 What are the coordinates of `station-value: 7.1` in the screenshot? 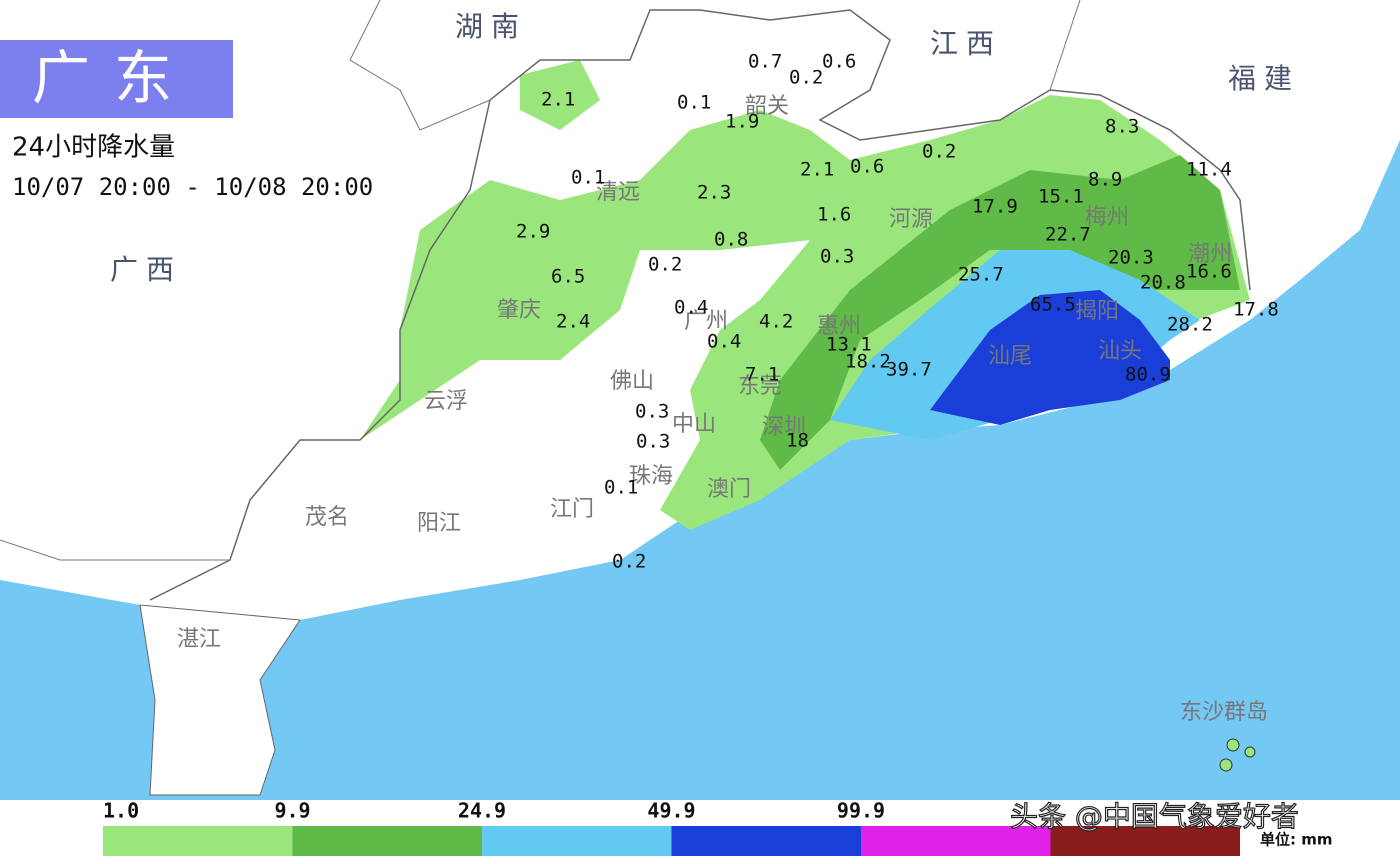 It's located at (762, 375).